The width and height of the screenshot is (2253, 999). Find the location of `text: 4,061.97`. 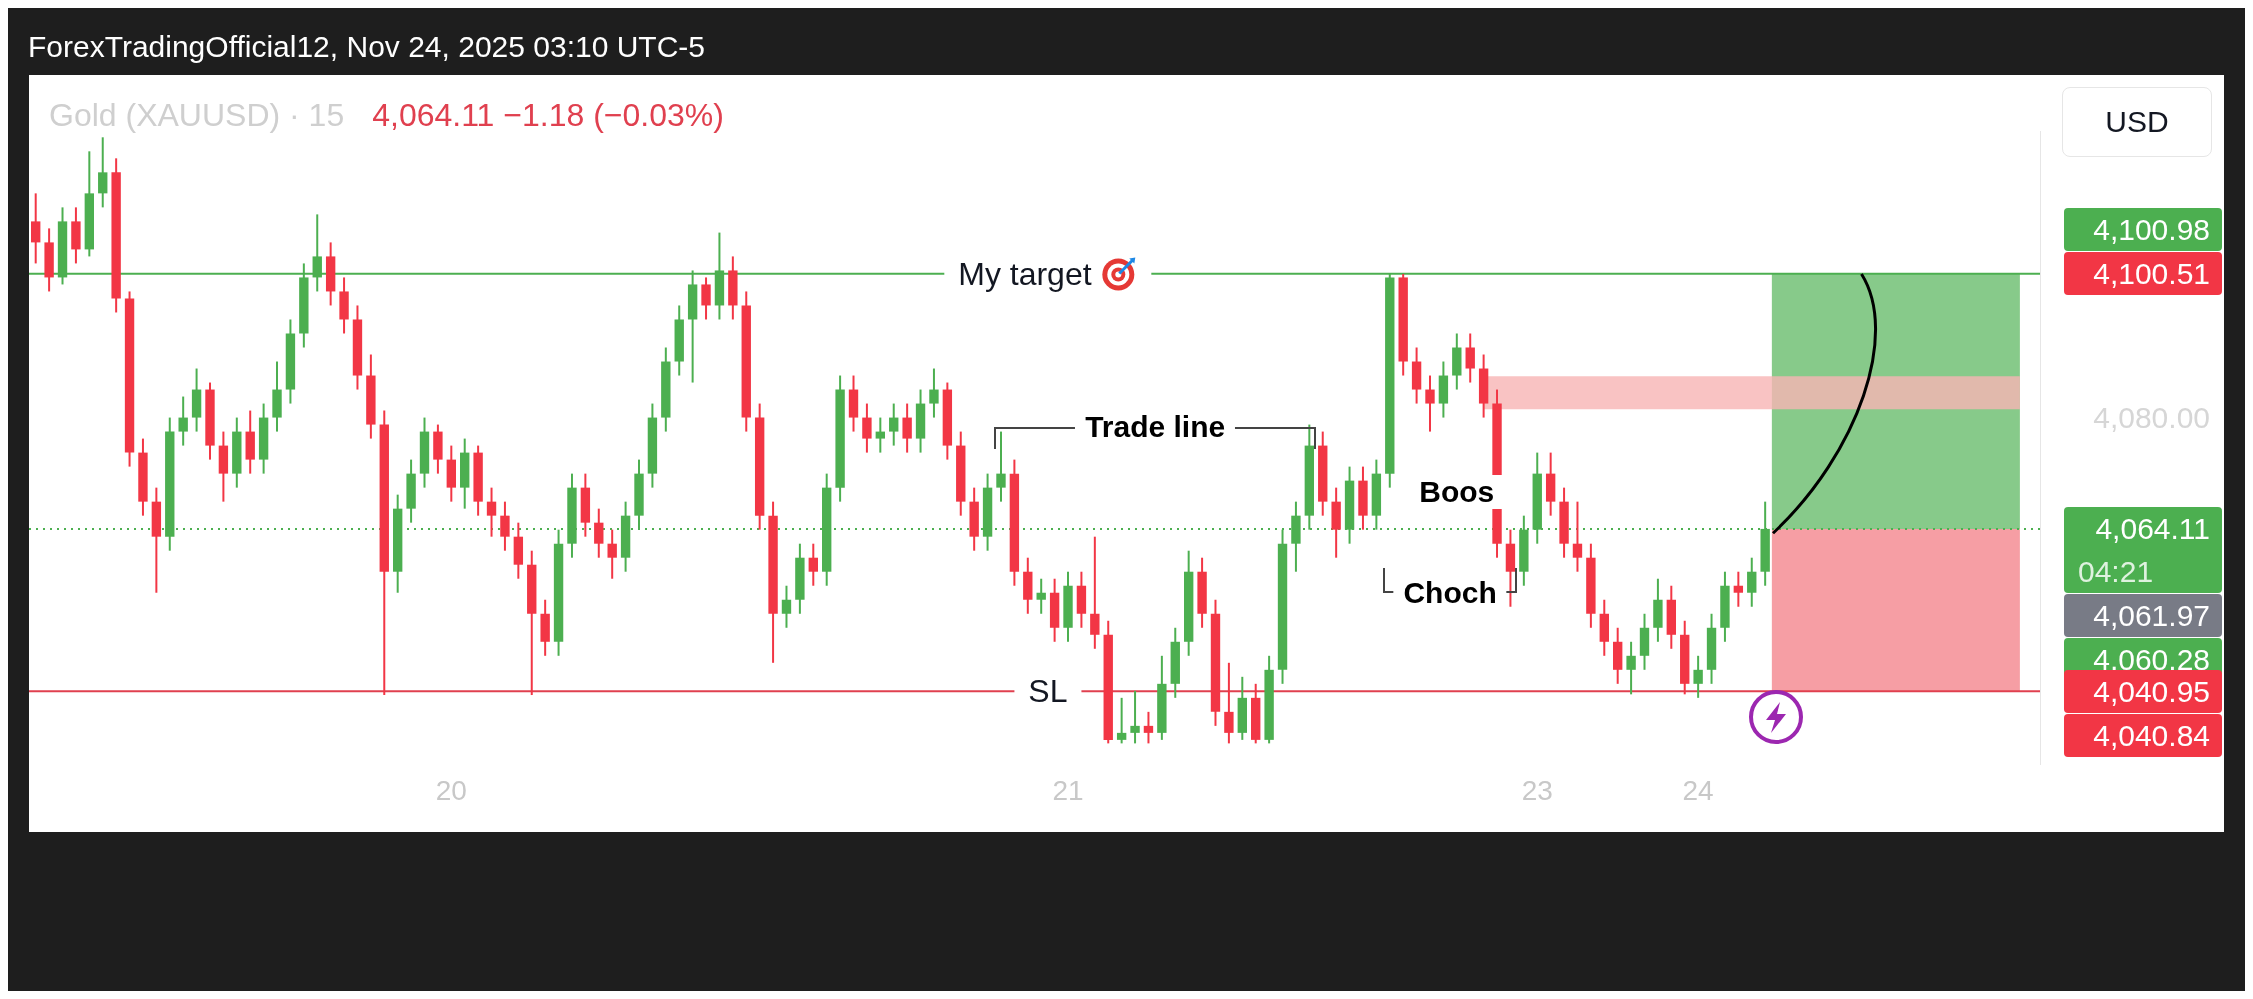

text: 4,061.97 is located at coordinates (2143, 616).